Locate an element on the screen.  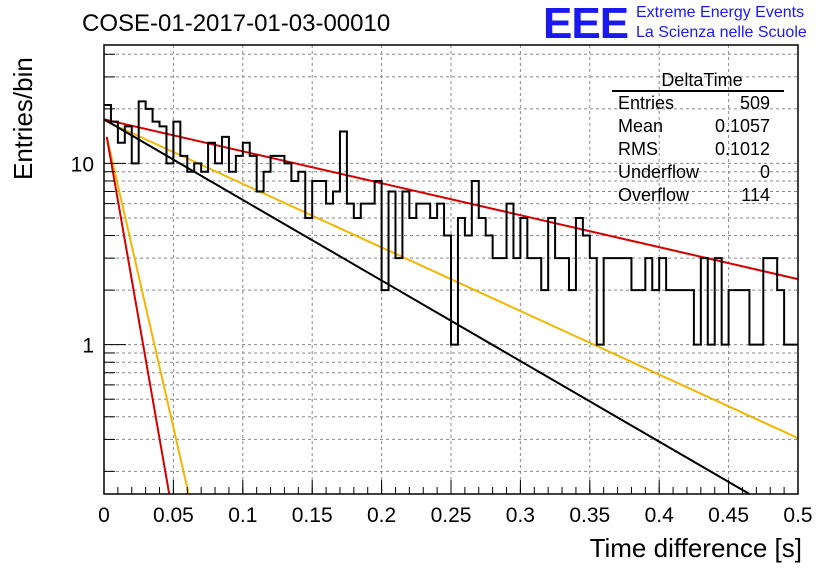
y-tick-label: 10 is located at coordinates (82, 164).